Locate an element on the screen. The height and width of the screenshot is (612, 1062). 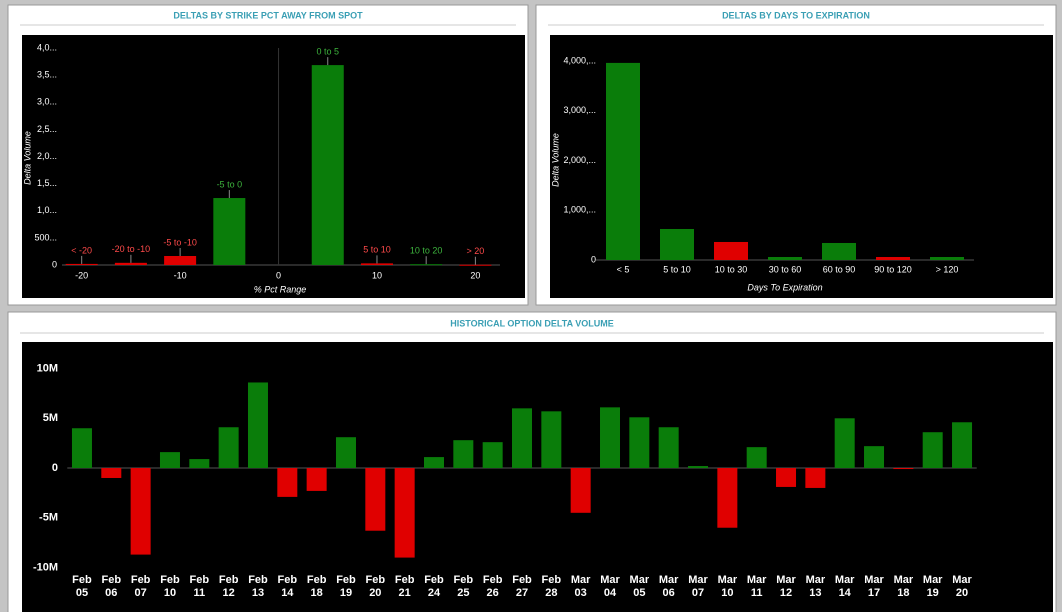
x-tick-label: Feb 10 is located at coordinates (170, 586).